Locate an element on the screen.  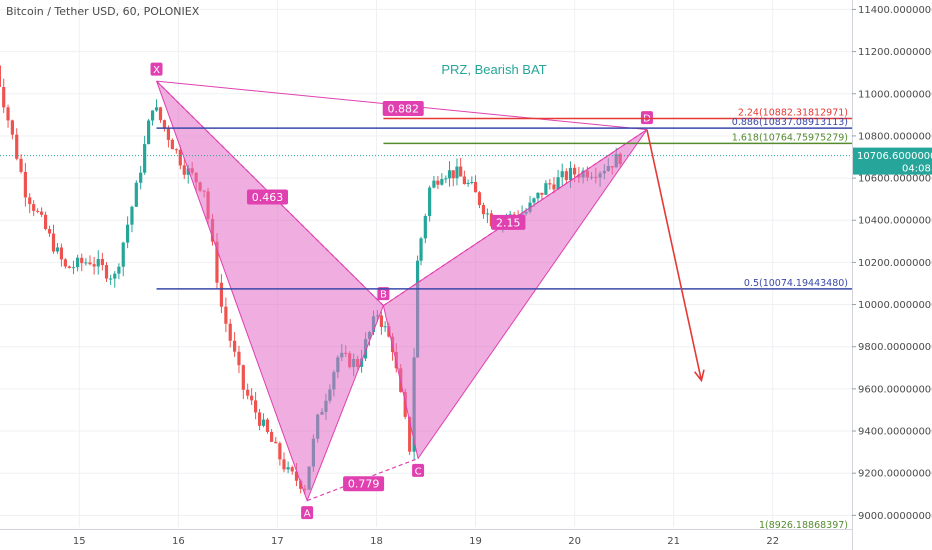
pattern-point-x-badge is located at coordinates (156, 69).